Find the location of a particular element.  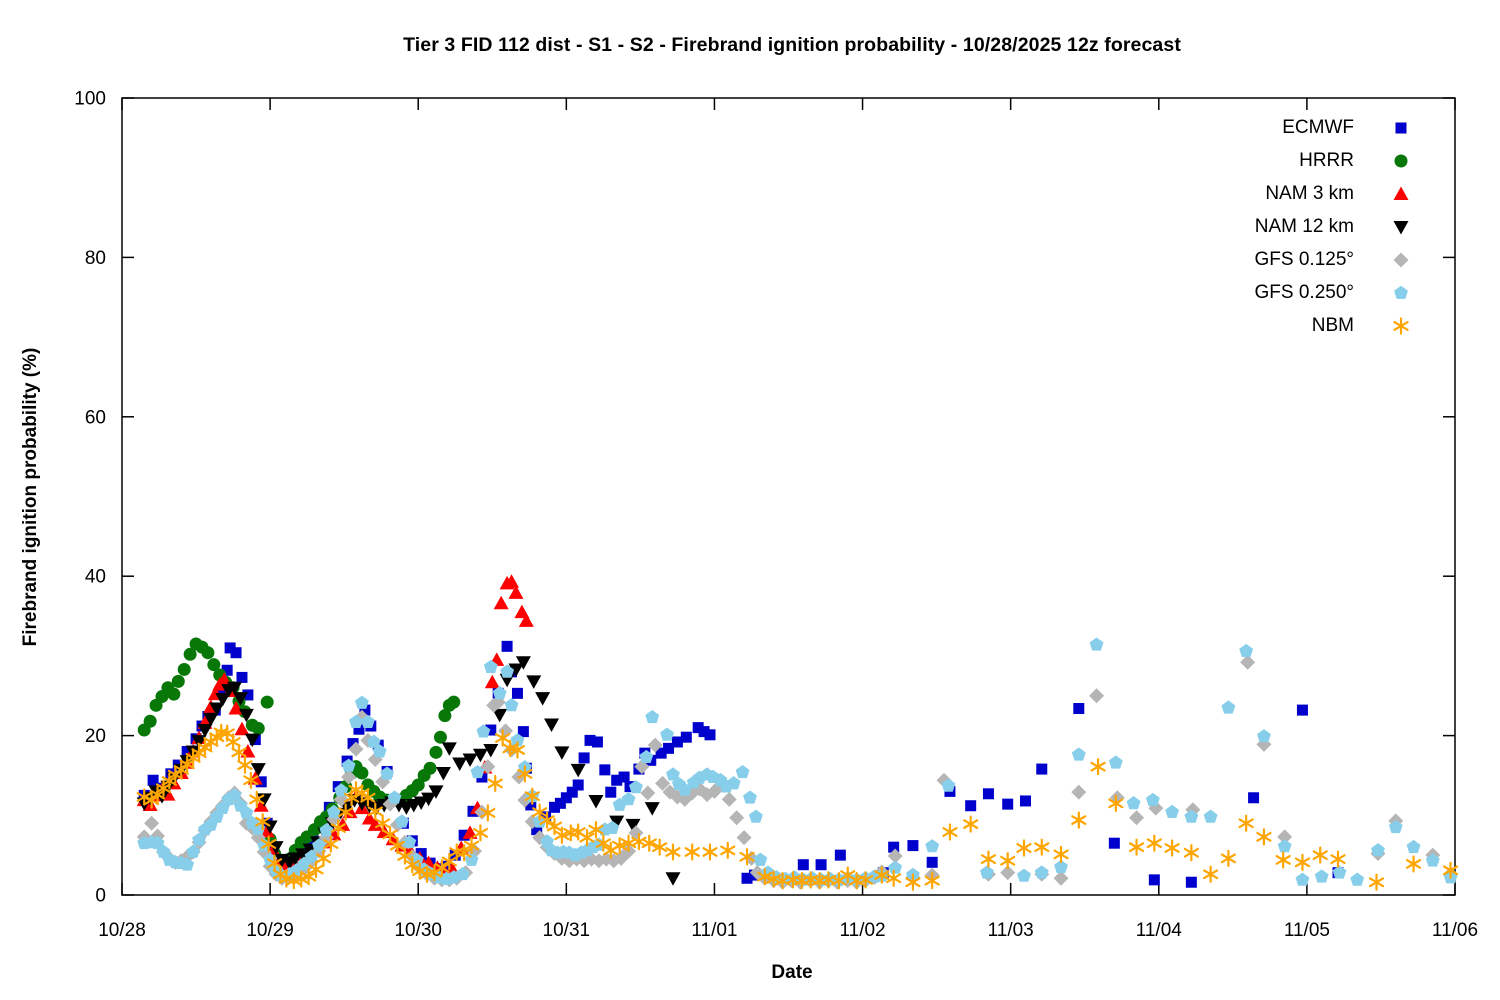

legend-item-gfs-0-250: GFS 0.250° is located at coordinates (1334, 292).